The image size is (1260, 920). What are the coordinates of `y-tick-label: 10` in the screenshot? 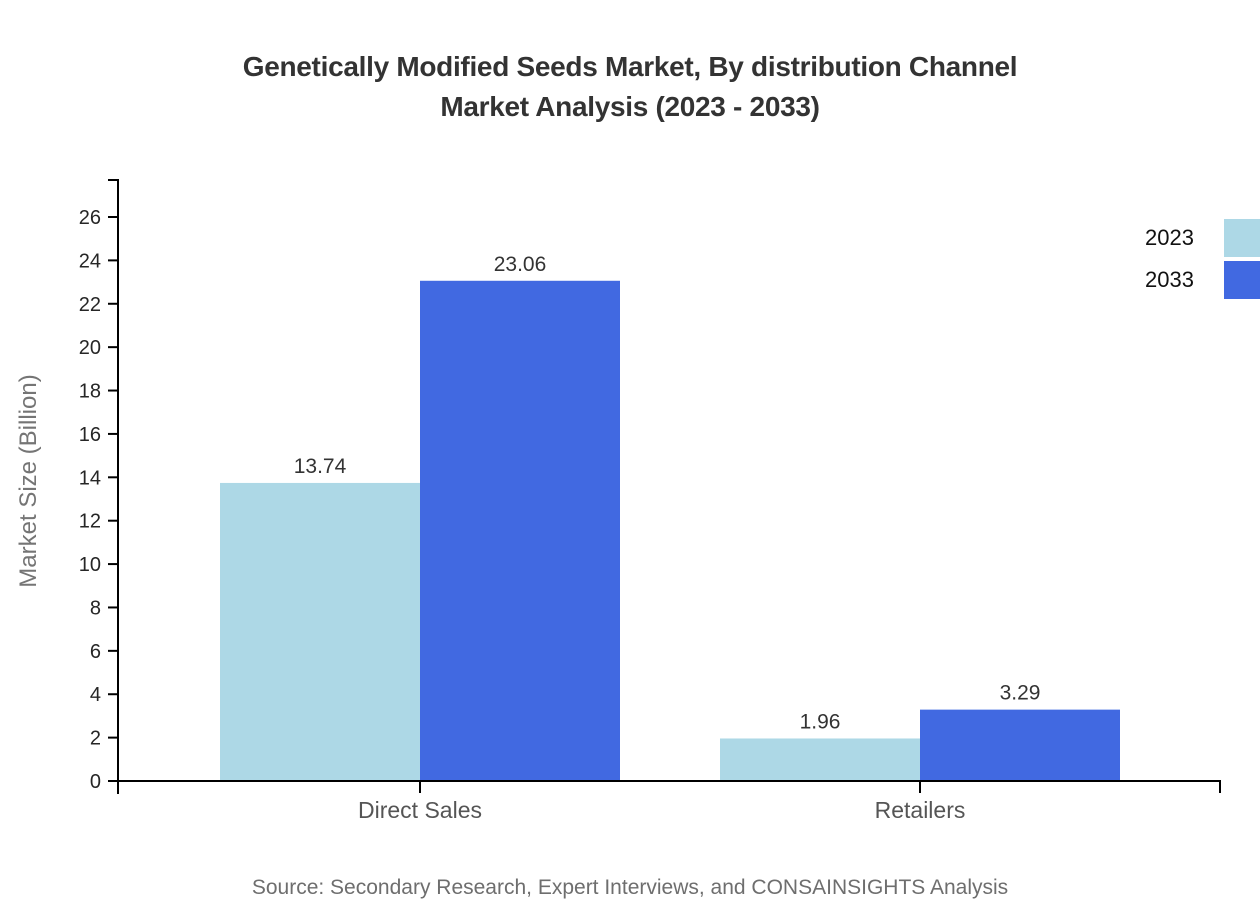 It's located at (90, 565).